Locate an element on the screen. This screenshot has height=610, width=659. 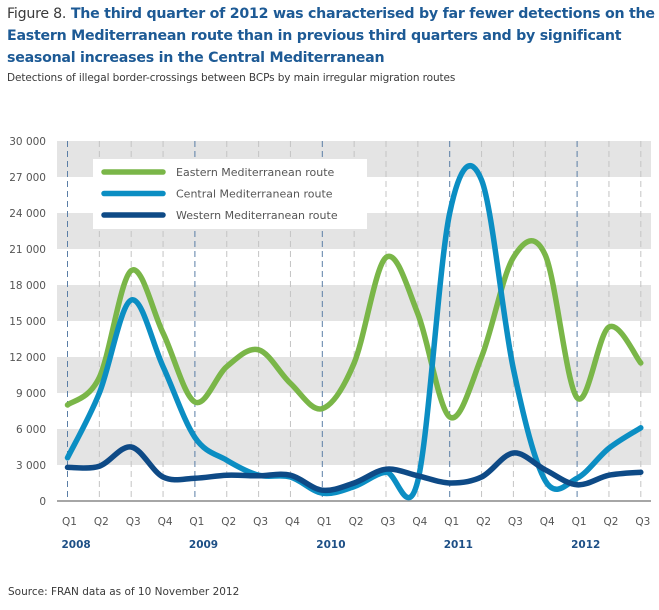
source-note: Source: FRAN data as of 10 November 2012 is located at coordinates (124, 592).